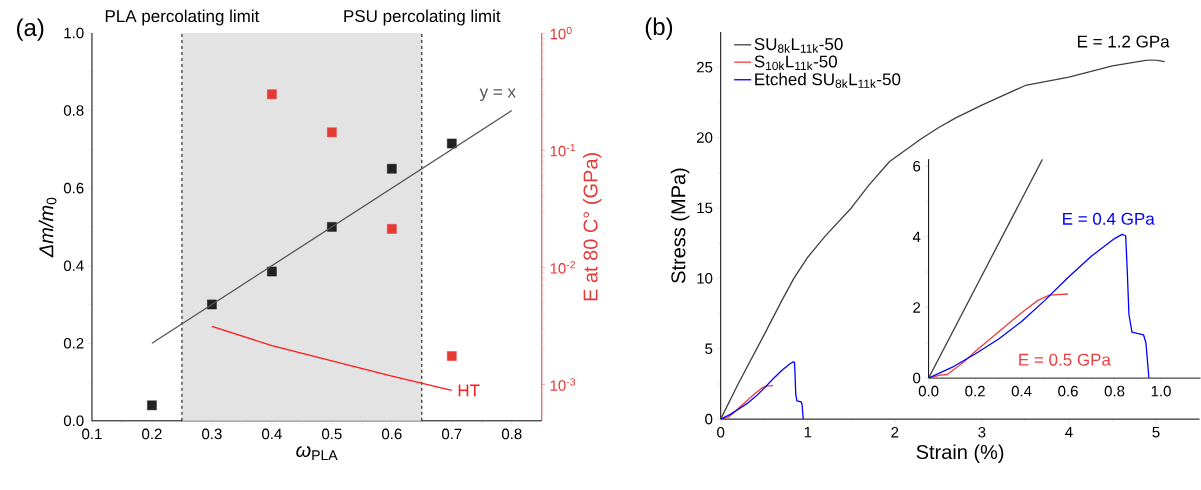 The width and height of the screenshot is (1201, 490). Describe the element at coordinates (917, 307) in the screenshot. I see `y-tick-label: 2` at that location.